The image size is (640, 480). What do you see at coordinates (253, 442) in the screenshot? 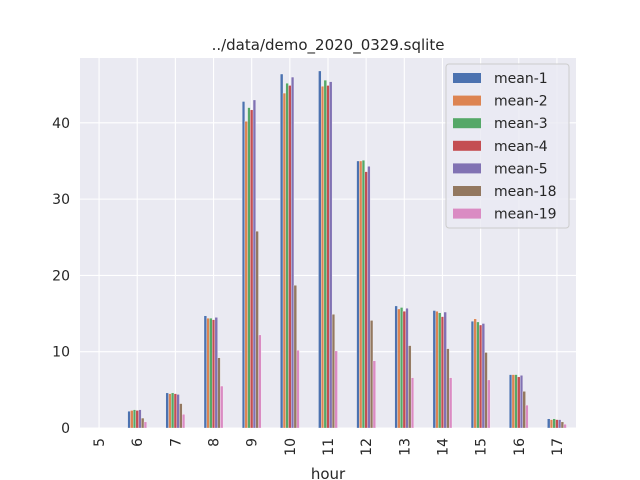
I see `x-tick-label: 9` at bounding box center [253, 442].